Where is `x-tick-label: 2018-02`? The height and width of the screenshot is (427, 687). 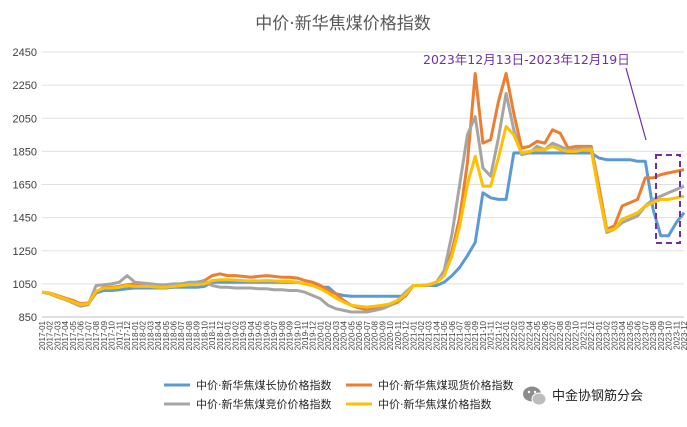
x-tick-label: 2018-02 is located at coordinates (143, 335).